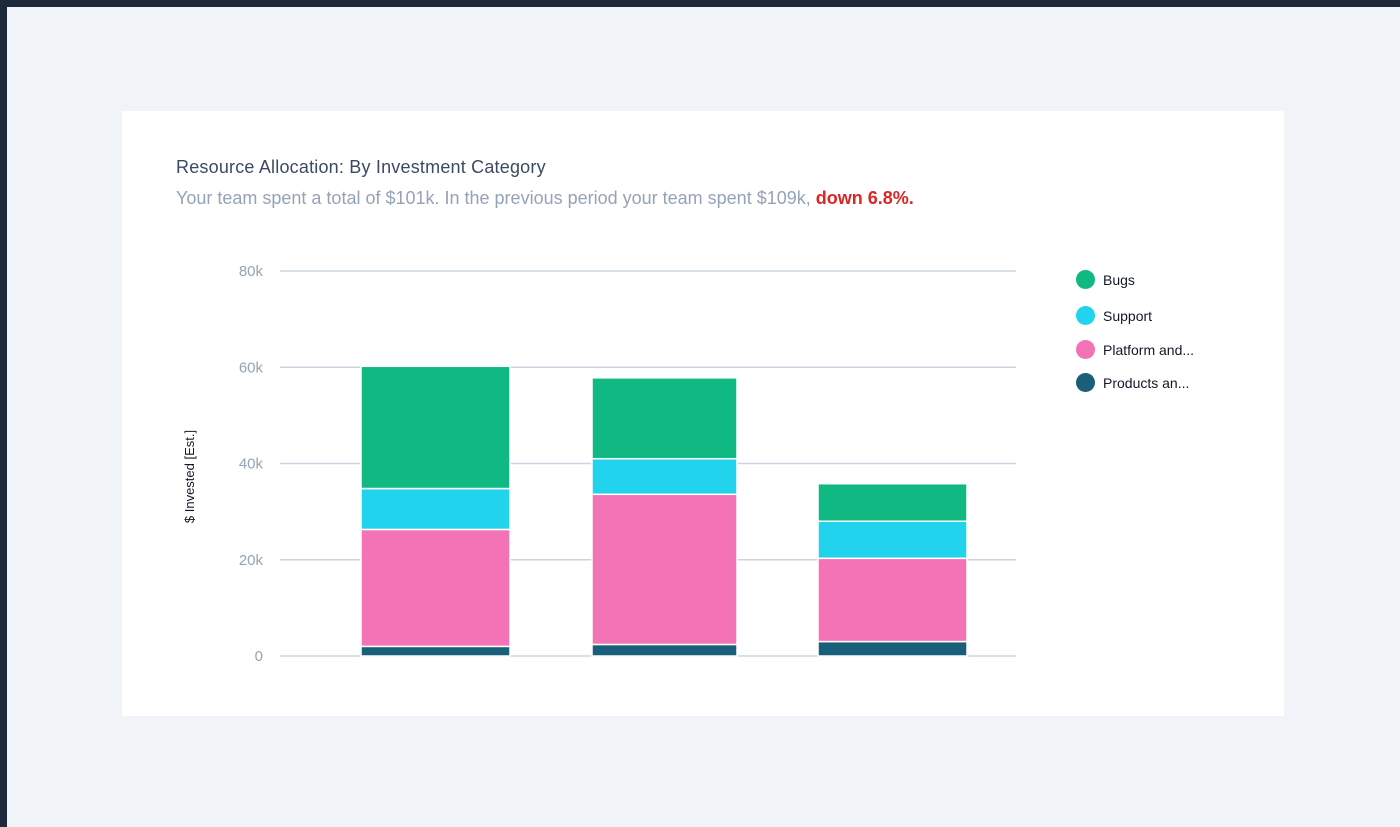 This screenshot has width=1400, height=827. I want to click on y-tick-label: 20k, so click(251, 560).